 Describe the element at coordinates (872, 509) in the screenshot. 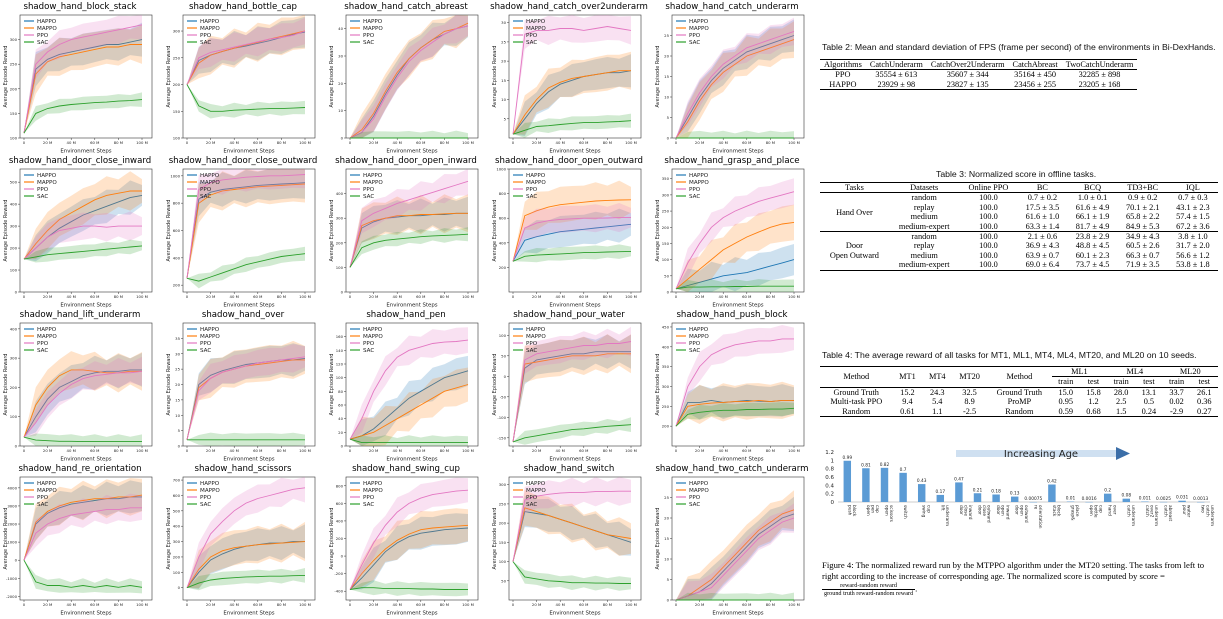

I see `bar-category-label: pen` at that location.